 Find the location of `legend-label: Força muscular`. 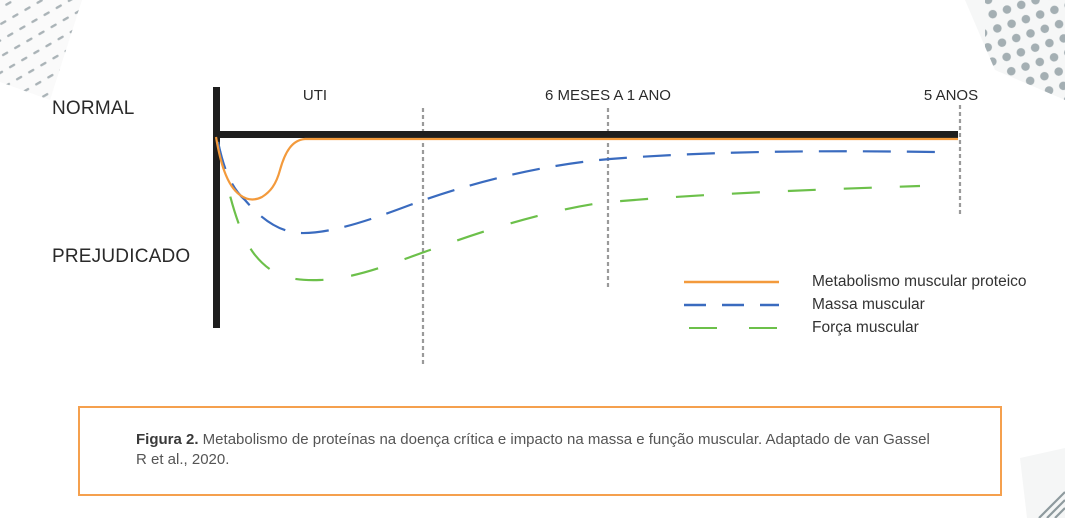

legend-label: Força muscular is located at coordinates (865, 327).